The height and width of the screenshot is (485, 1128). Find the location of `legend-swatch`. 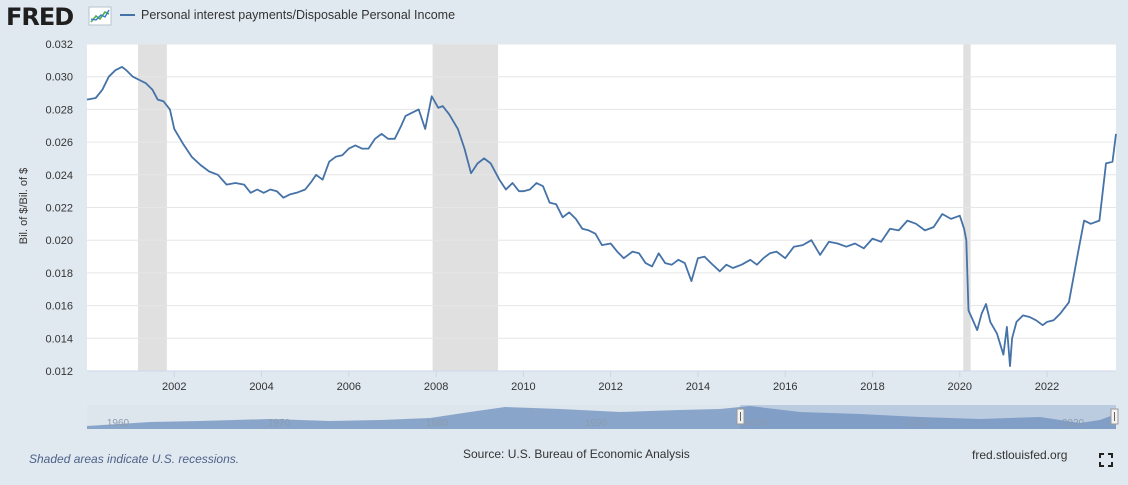

legend-swatch is located at coordinates (127, 14).